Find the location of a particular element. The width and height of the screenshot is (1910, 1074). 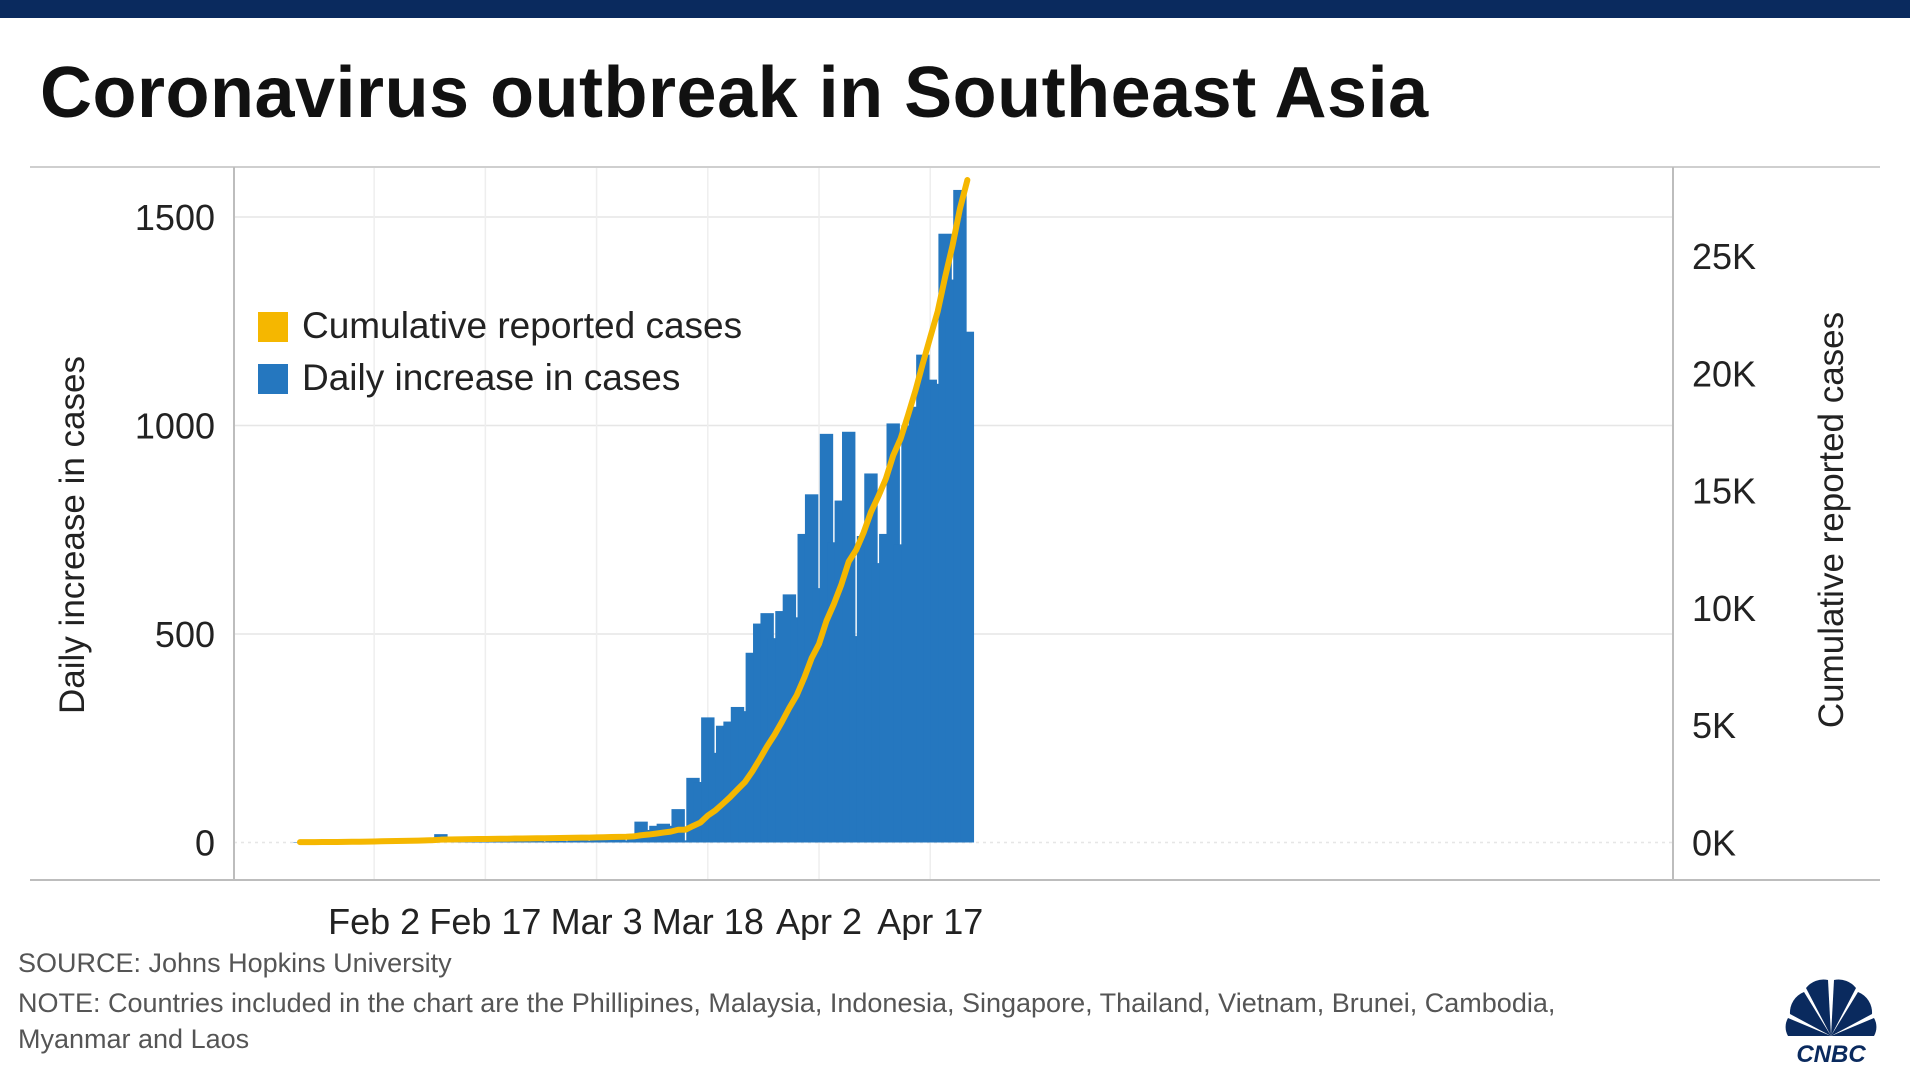

cnbc-logo: CNBC is located at coordinates (1831, 1022).